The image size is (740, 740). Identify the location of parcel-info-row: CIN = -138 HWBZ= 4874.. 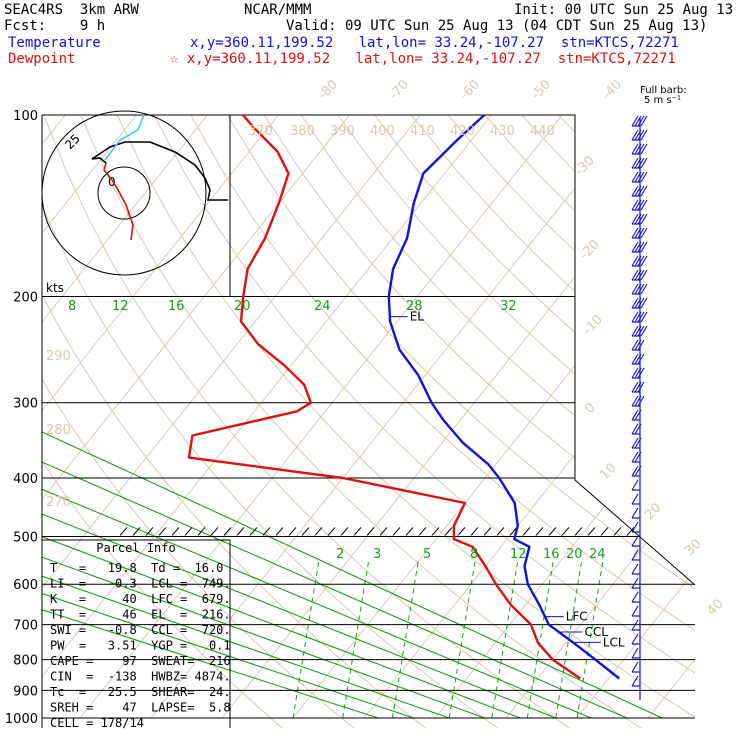
(140, 677).